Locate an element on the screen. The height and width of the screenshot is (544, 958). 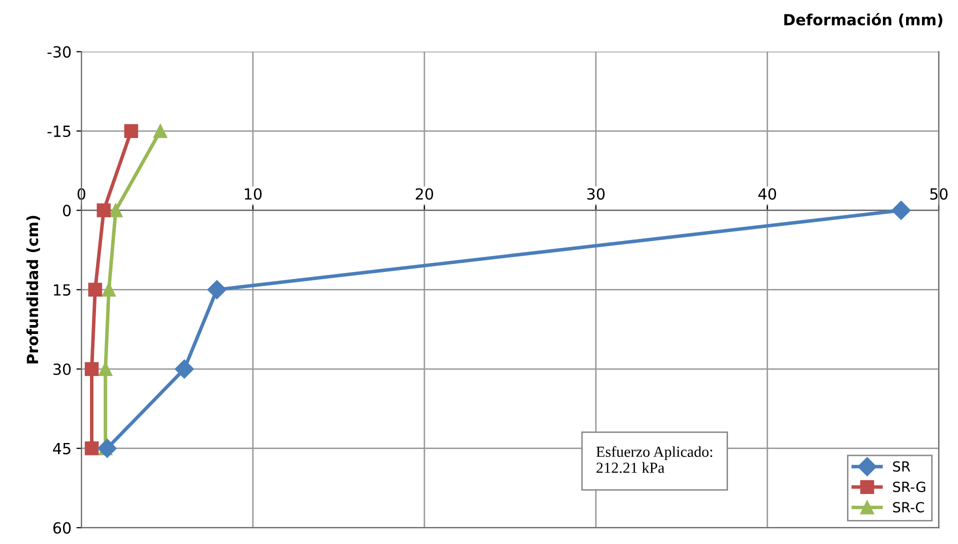
legend-label: SR-C is located at coordinates (908, 507).